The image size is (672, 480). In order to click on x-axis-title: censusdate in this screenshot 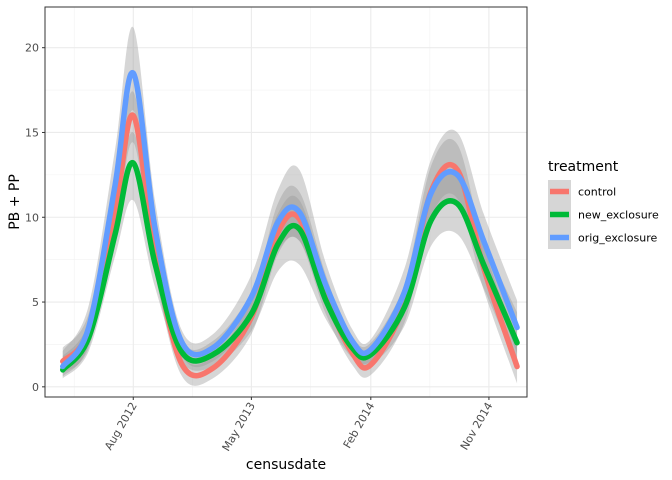, I will do `click(286, 465)`.